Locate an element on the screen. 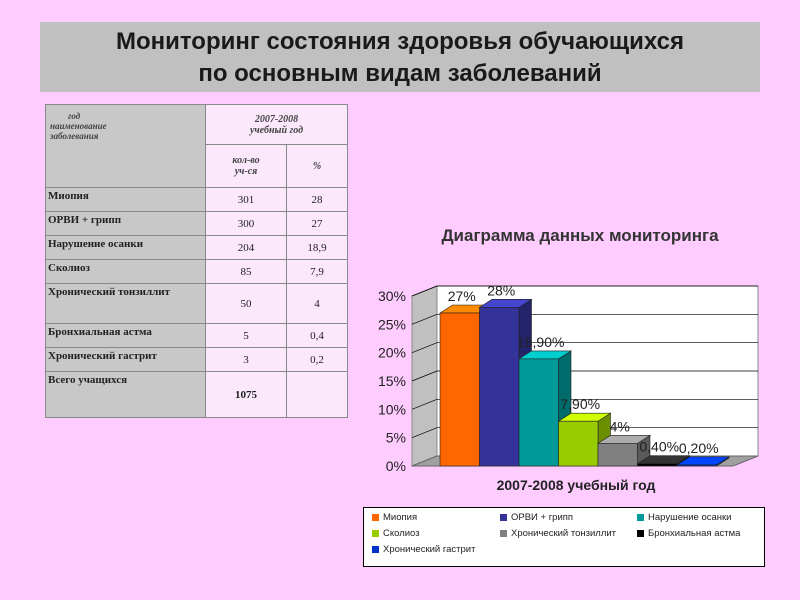 The image size is (800, 600). table-row: Миопия 301 28 is located at coordinates (196, 199).